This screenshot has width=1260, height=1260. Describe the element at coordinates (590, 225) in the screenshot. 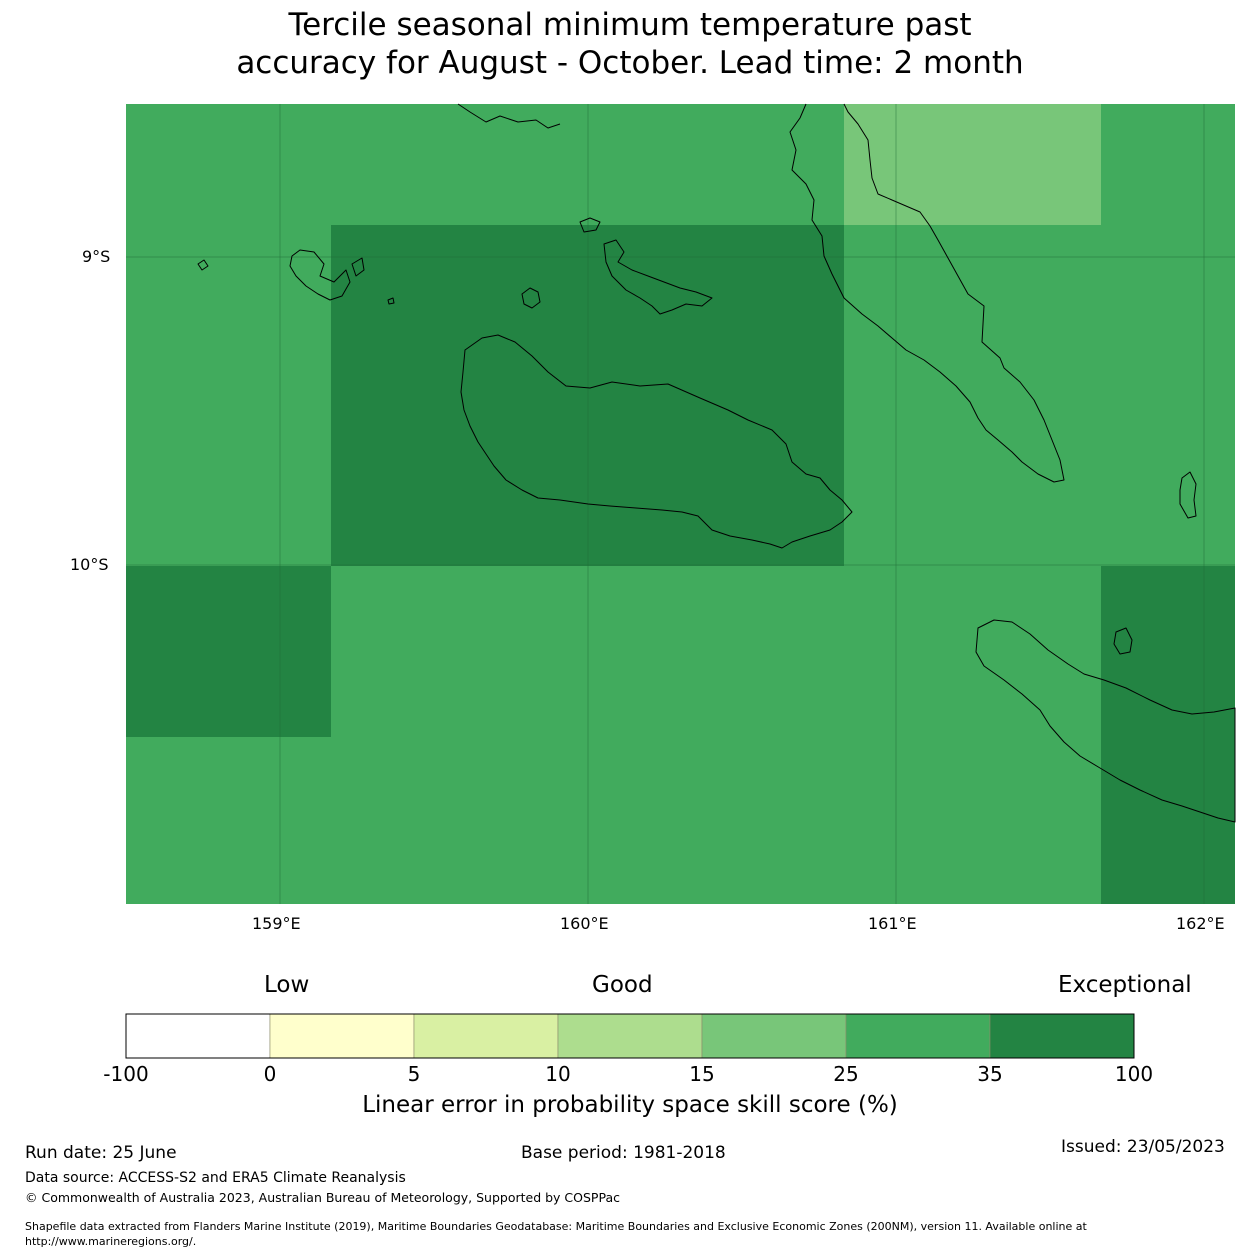

I see `island-savo-small` at that location.